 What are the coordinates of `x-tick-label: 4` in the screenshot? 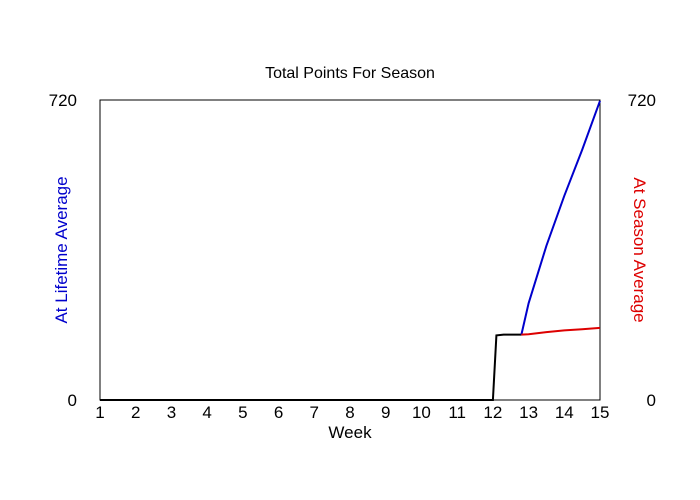 It's located at (206, 412).